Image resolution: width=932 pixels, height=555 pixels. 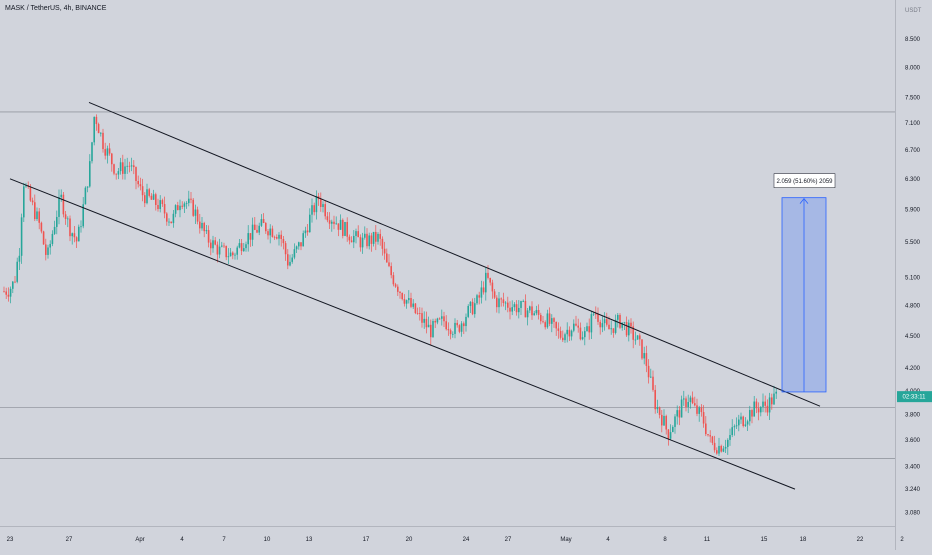 What do you see at coordinates (224, 540) in the screenshot?
I see `time-tick-label: 7` at bounding box center [224, 540].